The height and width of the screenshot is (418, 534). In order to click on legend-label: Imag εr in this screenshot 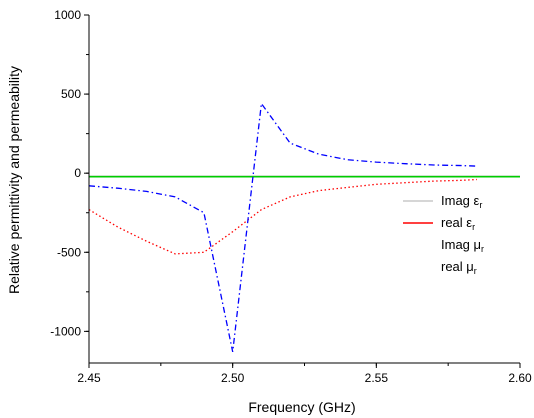, I will do `click(461, 201)`.